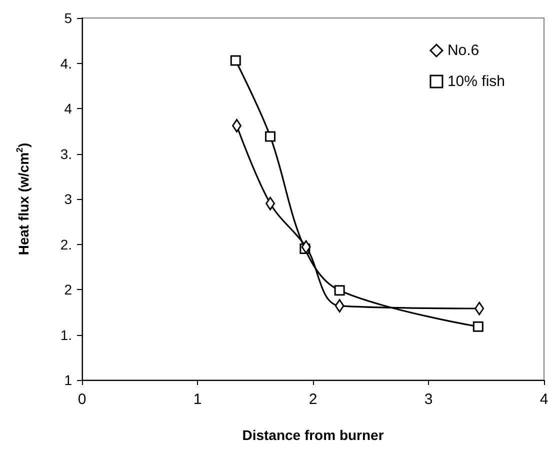  I want to click on y-tick-label: 5, so click(68, 18).